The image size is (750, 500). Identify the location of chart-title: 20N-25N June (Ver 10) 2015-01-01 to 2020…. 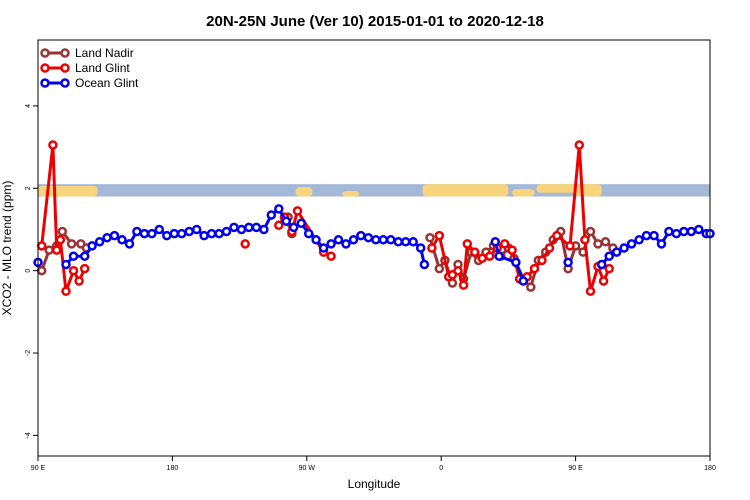
(375, 21).